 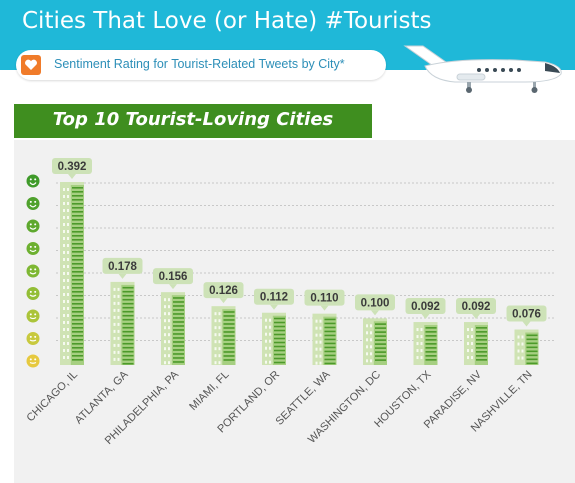 I want to click on section-title: Top 10 Tourist-Loving Cities, so click(x=193, y=119).